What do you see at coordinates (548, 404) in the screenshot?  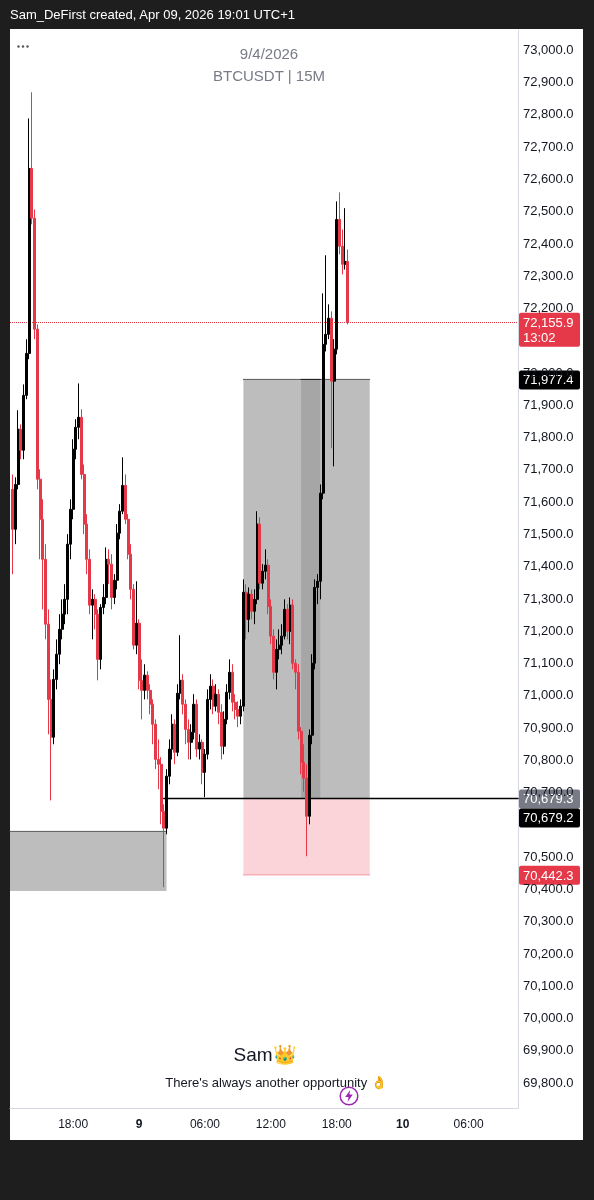 I see `y-tick-label: 71,900.0` at bounding box center [548, 404].